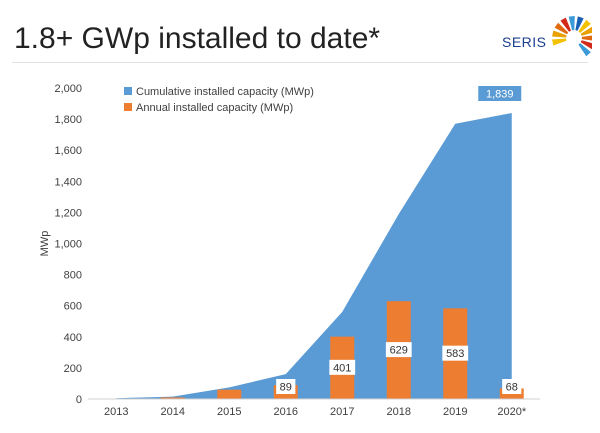  Describe the element at coordinates (229, 412) in the screenshot. I see `x-tick-label: 2015` at that location.